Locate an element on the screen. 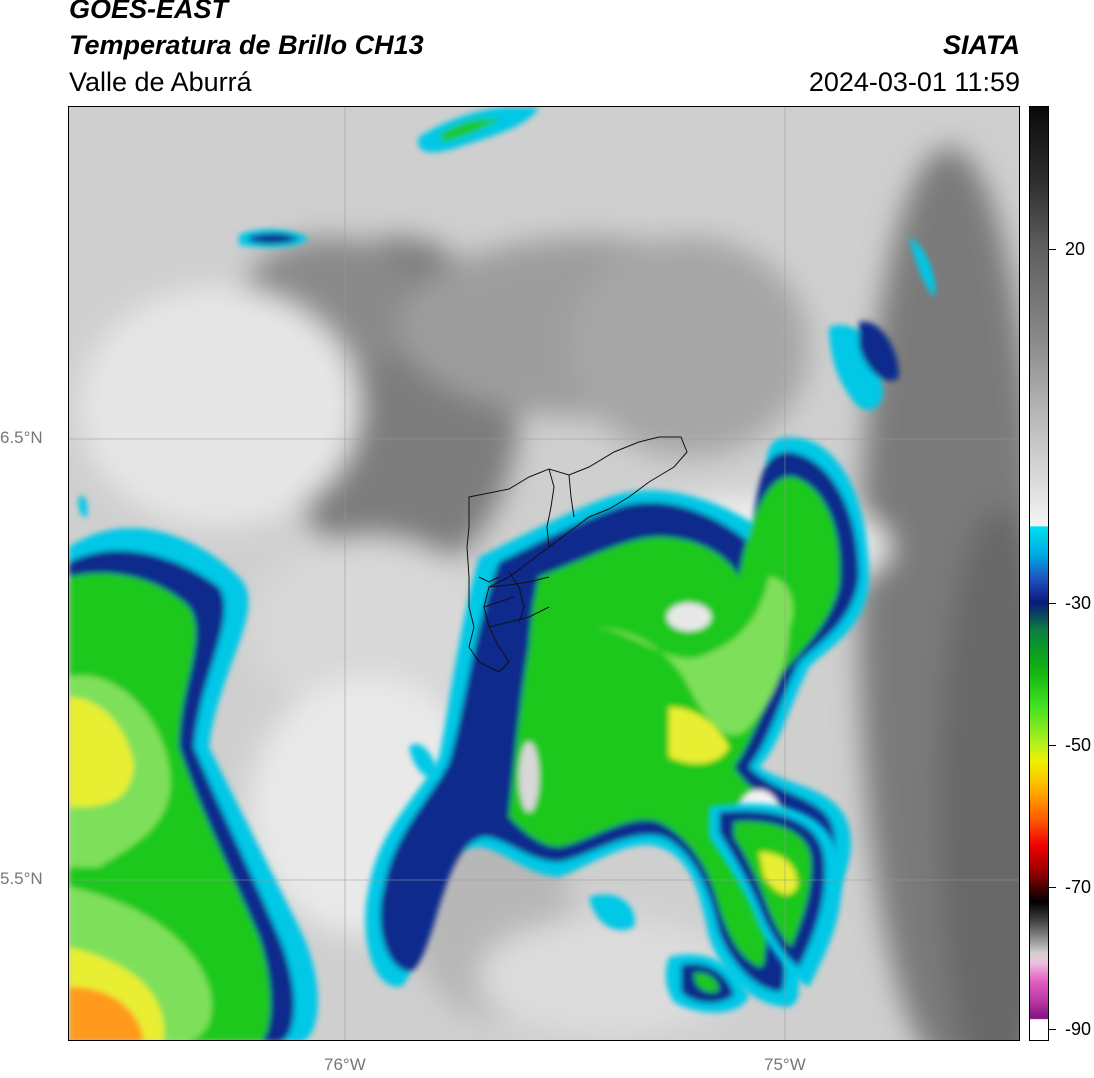  organization-label: SIATA is located at coordinates (981, 45).